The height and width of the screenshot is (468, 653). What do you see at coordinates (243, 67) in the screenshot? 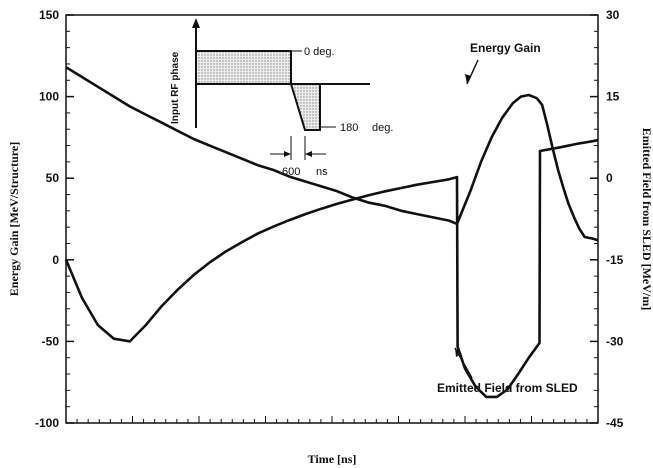
I see `inset-phase-block-0deg` at bounding box center [243, 67].